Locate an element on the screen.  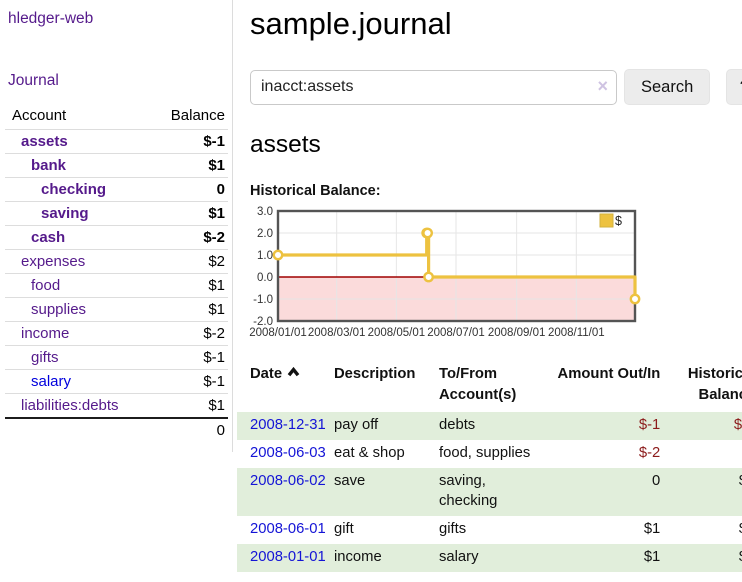
accounts-total-value: 0 is located at coordinates (187, 429).